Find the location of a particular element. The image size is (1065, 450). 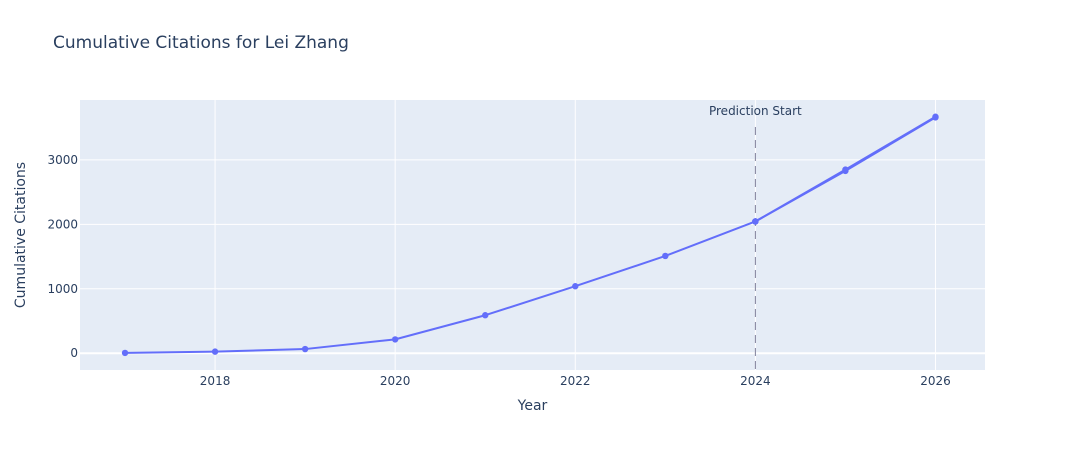

x-tick-label: 2018 is located at coordinates (215, 381).